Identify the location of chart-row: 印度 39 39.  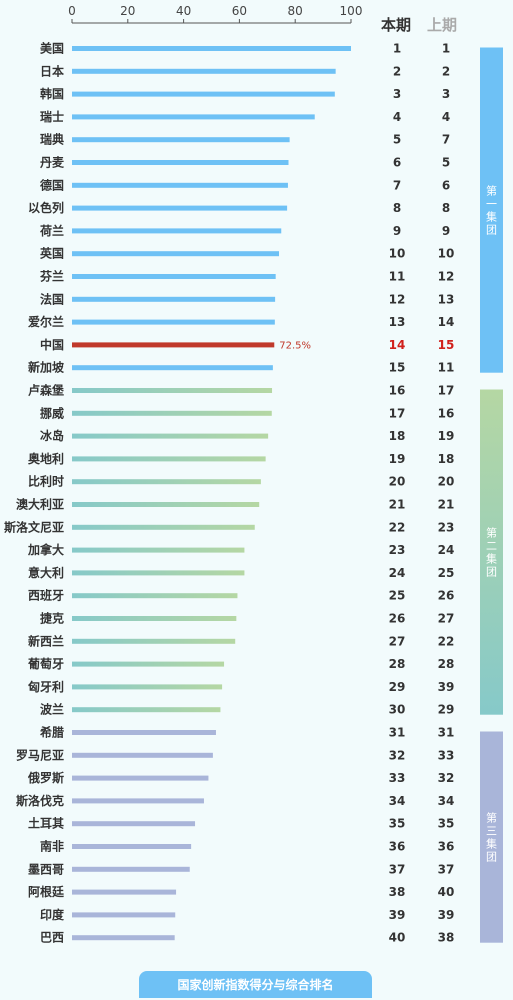
(247, 914).